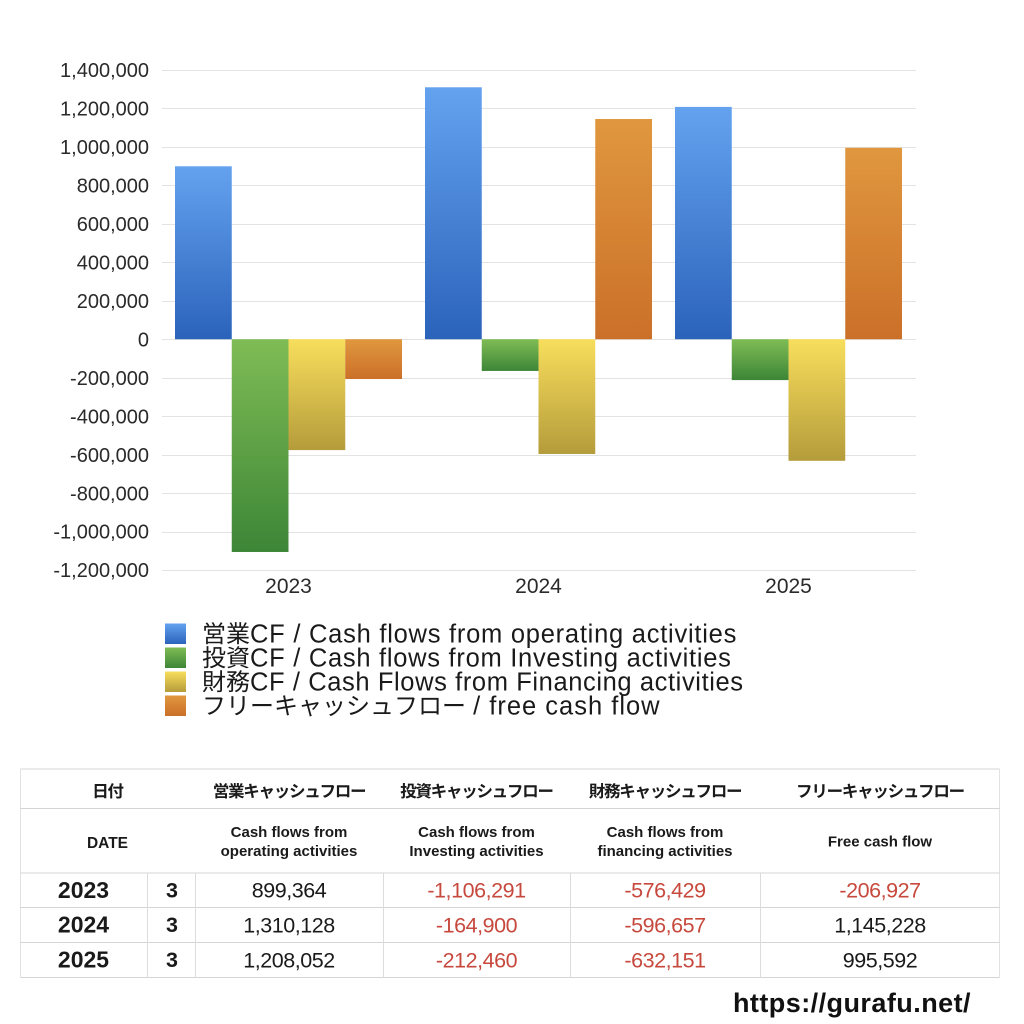 The width and height of the screenshot is (1024, 1024). Describe the element at coordinates (879, 891) in the screenshot. I see `svg-text: -206,927` at that location.